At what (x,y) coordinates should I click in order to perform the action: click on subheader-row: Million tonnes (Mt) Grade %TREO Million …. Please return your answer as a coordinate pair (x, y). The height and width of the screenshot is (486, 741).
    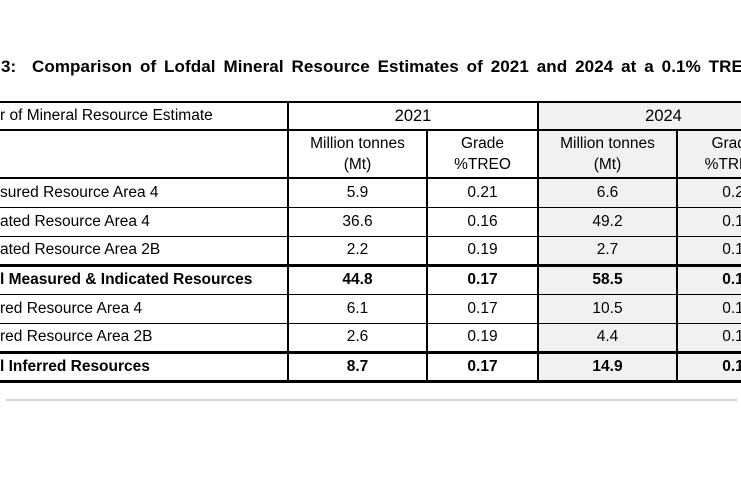
    Looking at the image, I should click on (370, 154).